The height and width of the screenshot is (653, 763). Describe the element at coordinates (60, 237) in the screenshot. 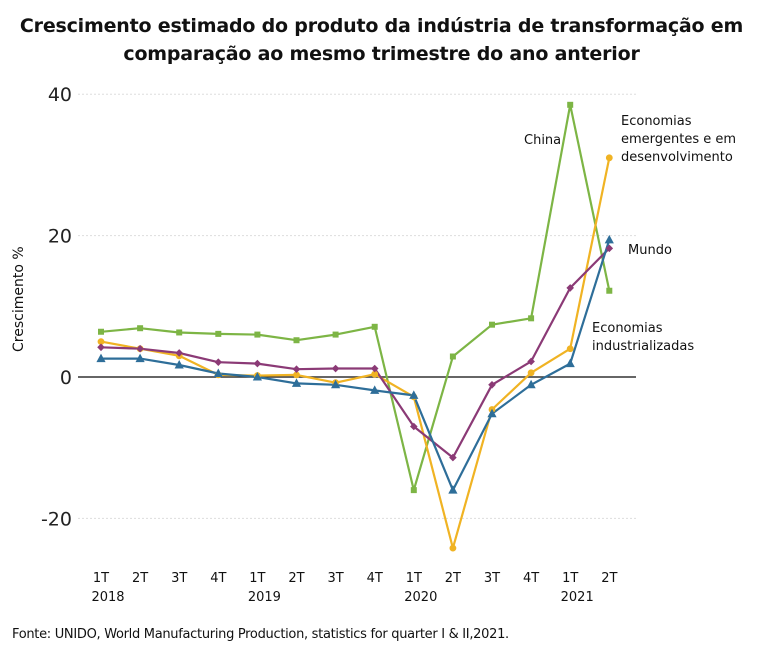

I see `y-tick-label: 20` at that location.